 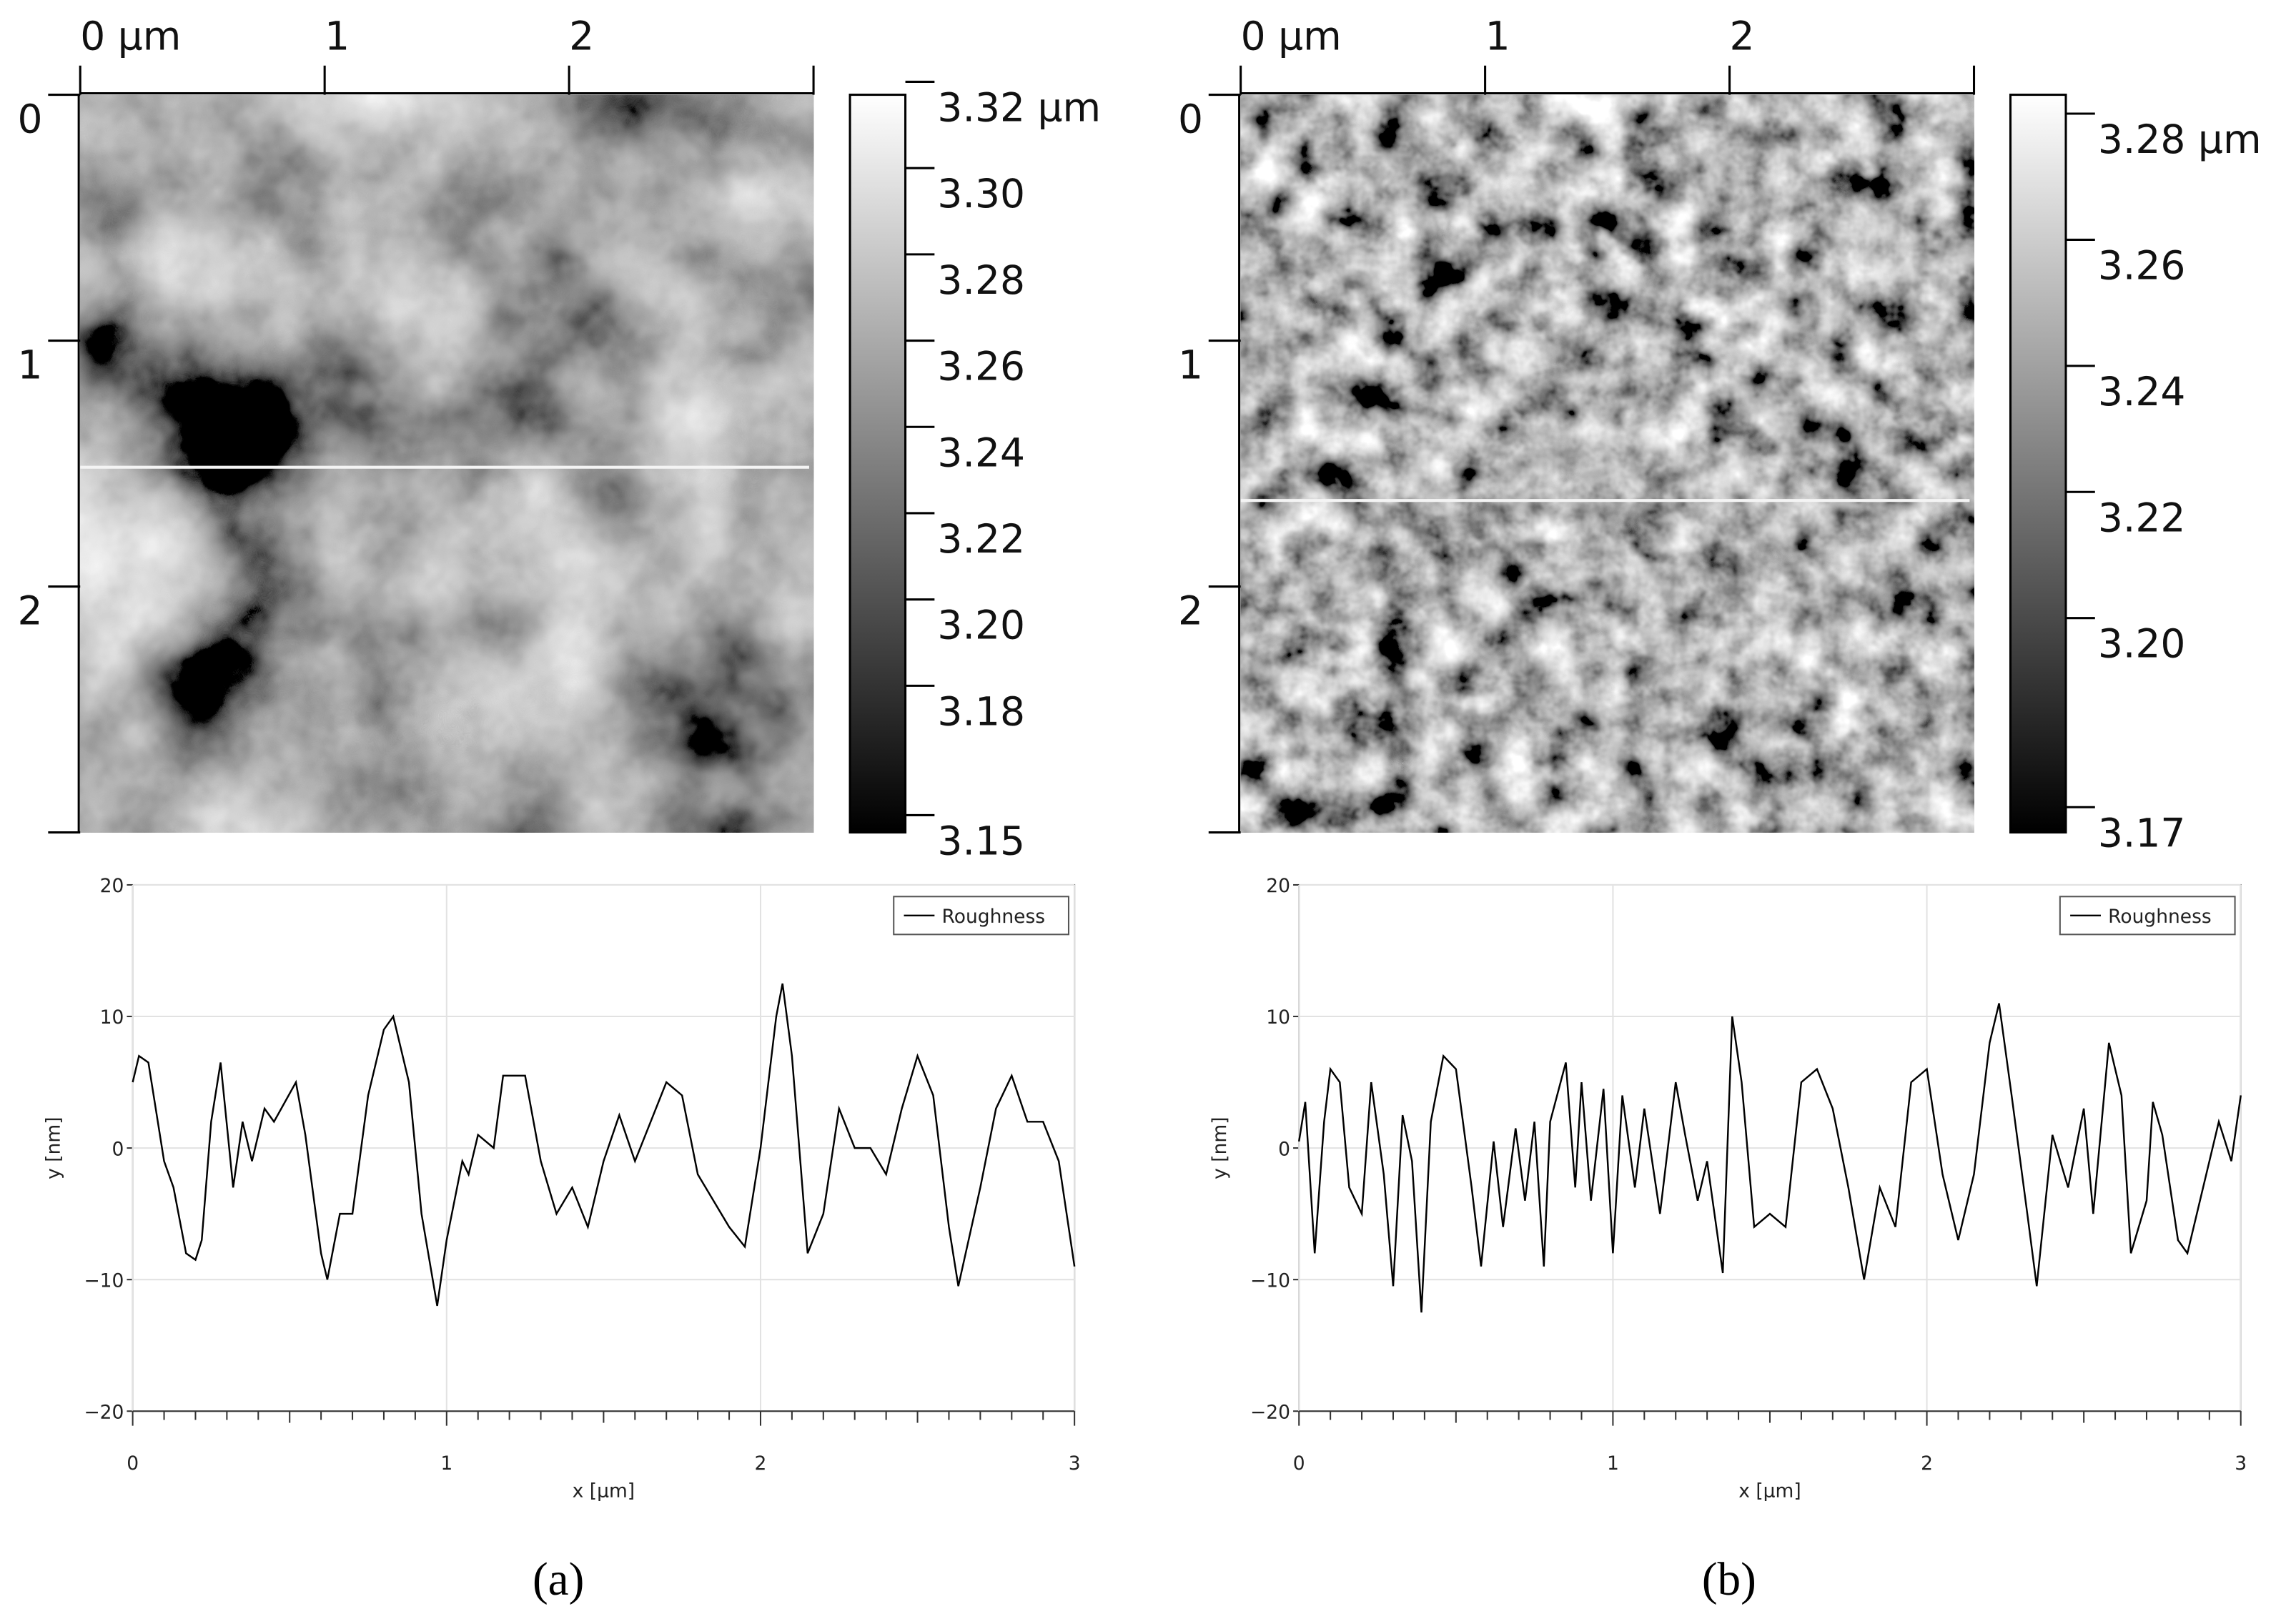 What do you see at coordinates (981, 194) in the screenshot?
I see `colorbar-tick-label: 3.30` at bounding box center [981, 194].